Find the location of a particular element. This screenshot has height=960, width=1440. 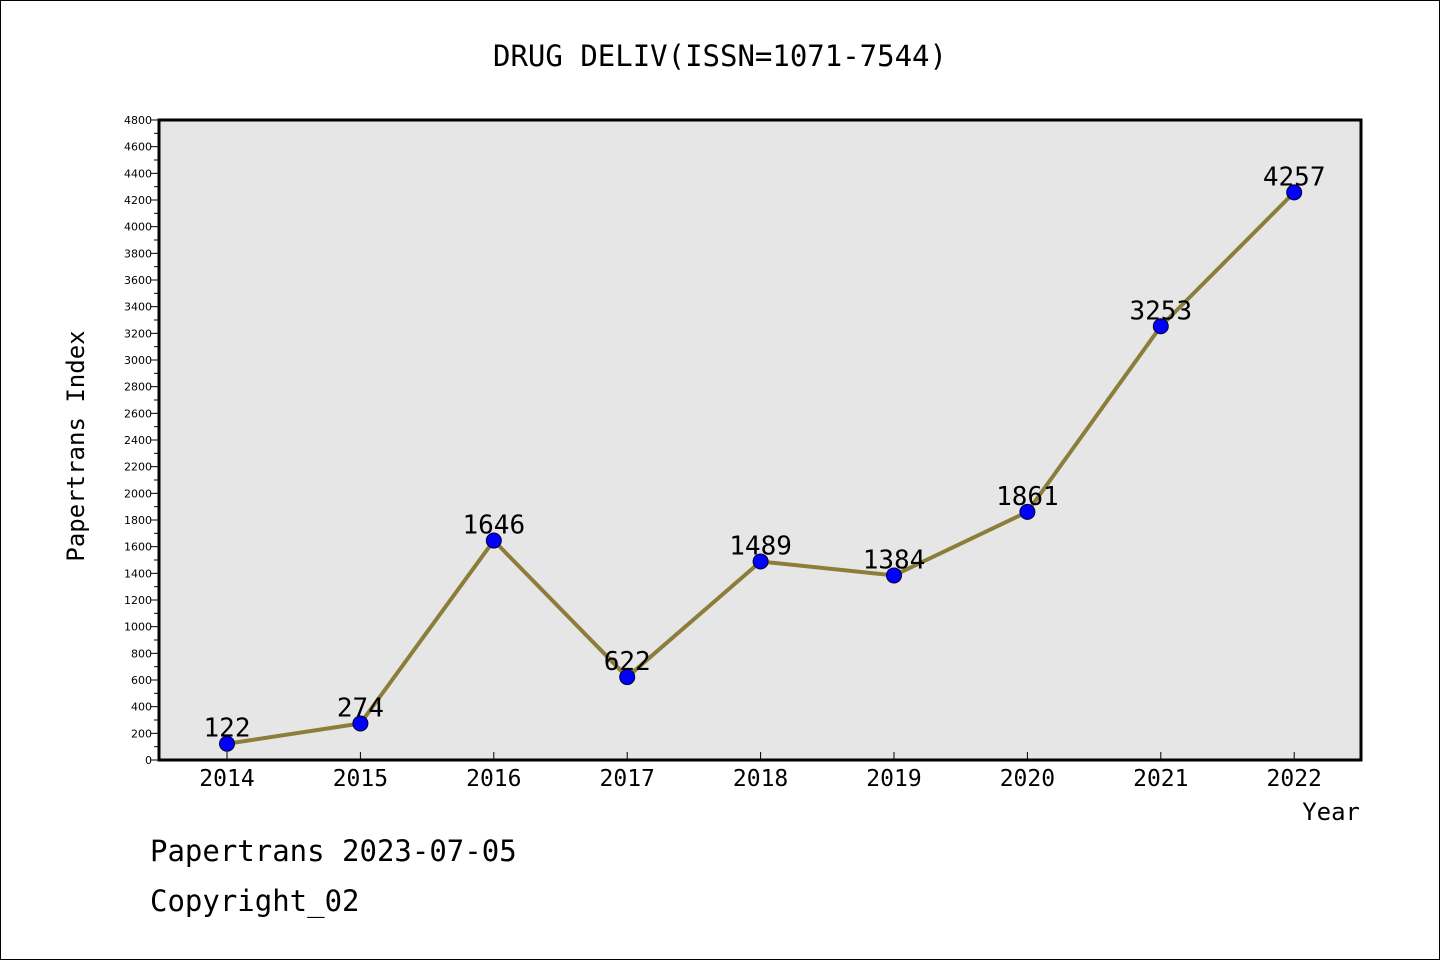

y-tick-label: 1200 is located at coordinates (138, 600).